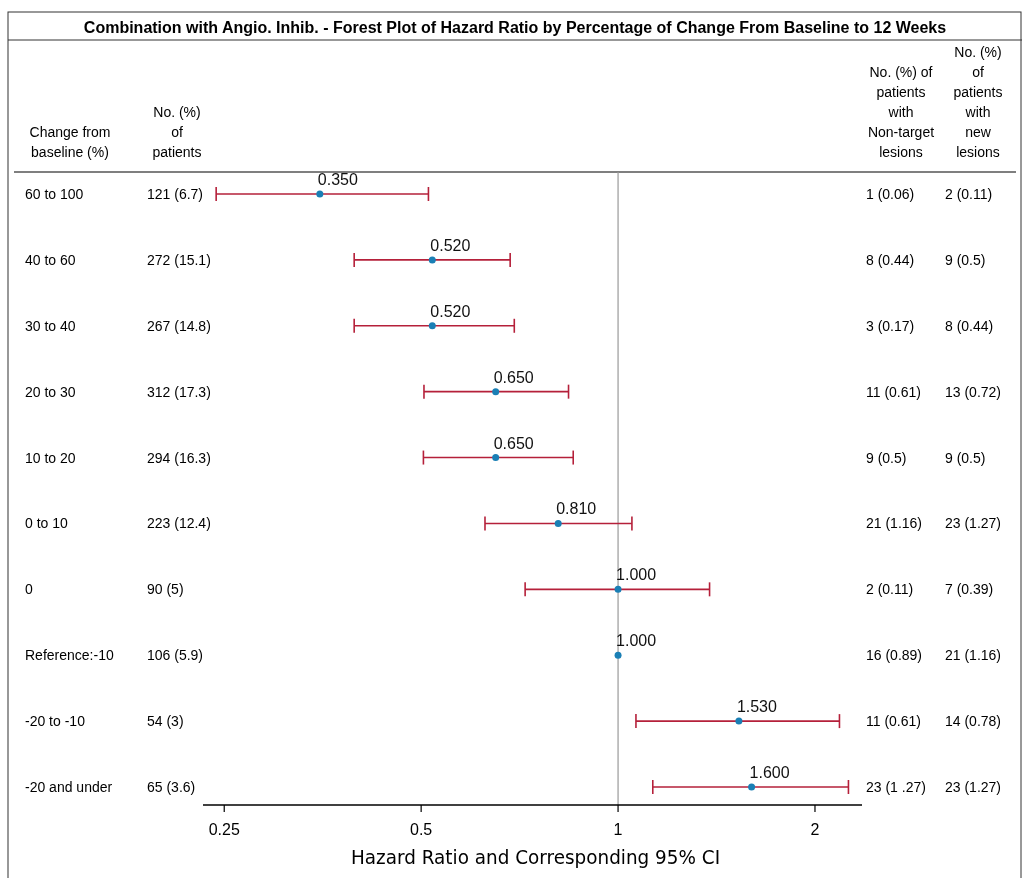 The height and width of the screenshot is (878, 1022). What do you see at coordinates (815, 829) in the screenshot?
I see `x-tick-label: 2` at bounding box center [815, 829].